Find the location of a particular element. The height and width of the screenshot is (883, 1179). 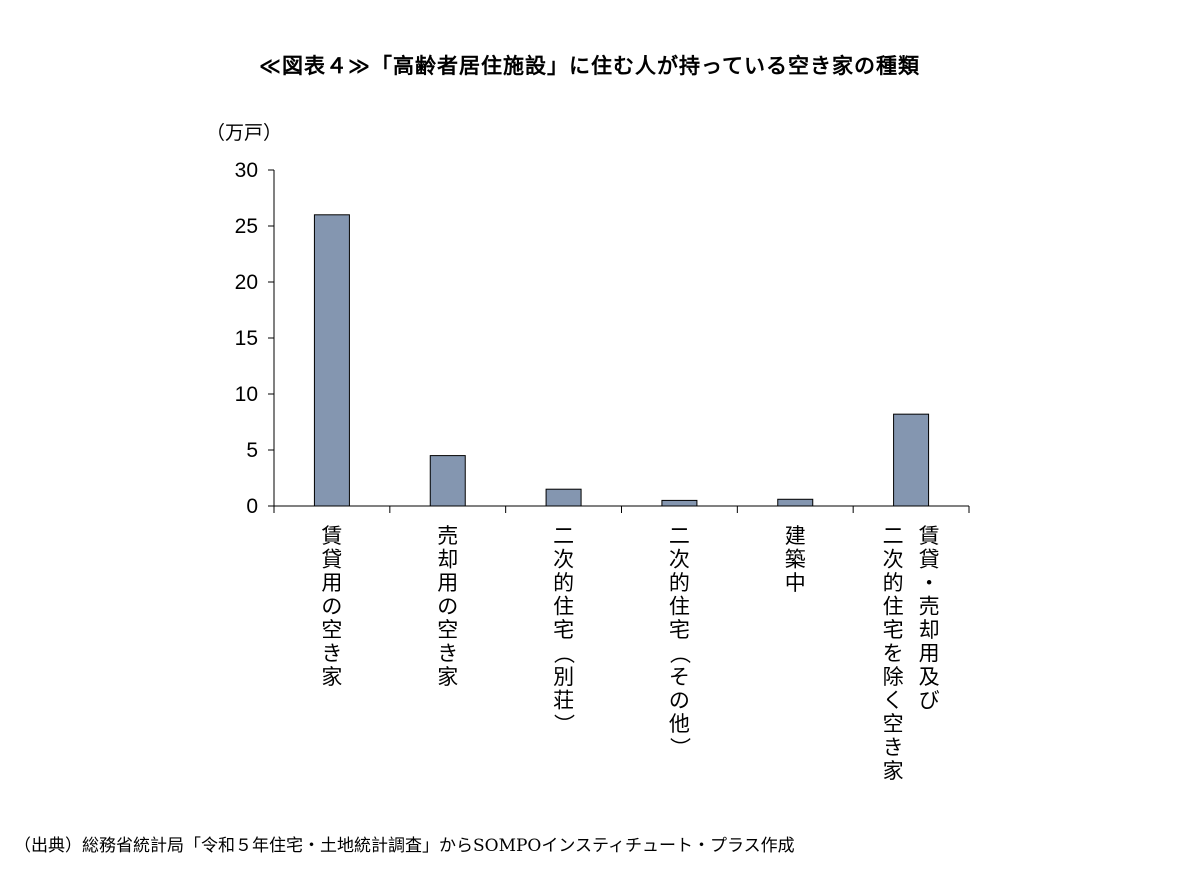

chart-title: ≪図表４≫「高齢者居住施設」に住む人が持っている空き家の種類 is located at coordinates (589, 66).